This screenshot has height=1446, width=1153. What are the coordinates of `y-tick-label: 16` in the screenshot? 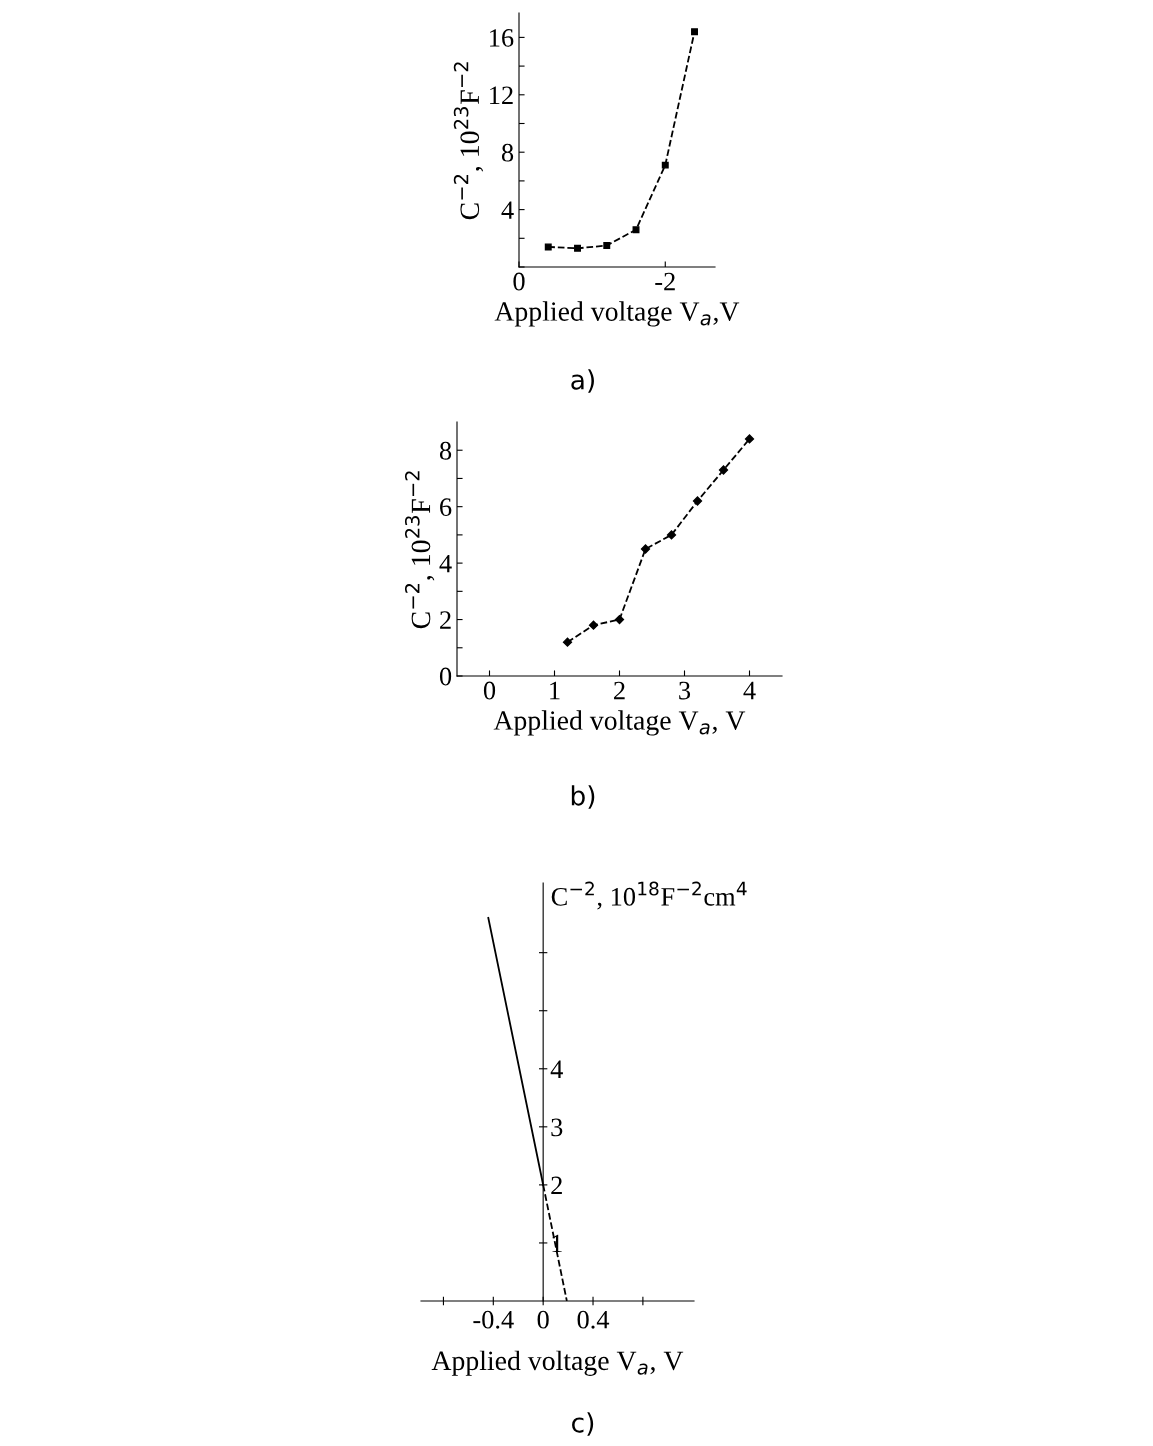 It's located at (502, 38).